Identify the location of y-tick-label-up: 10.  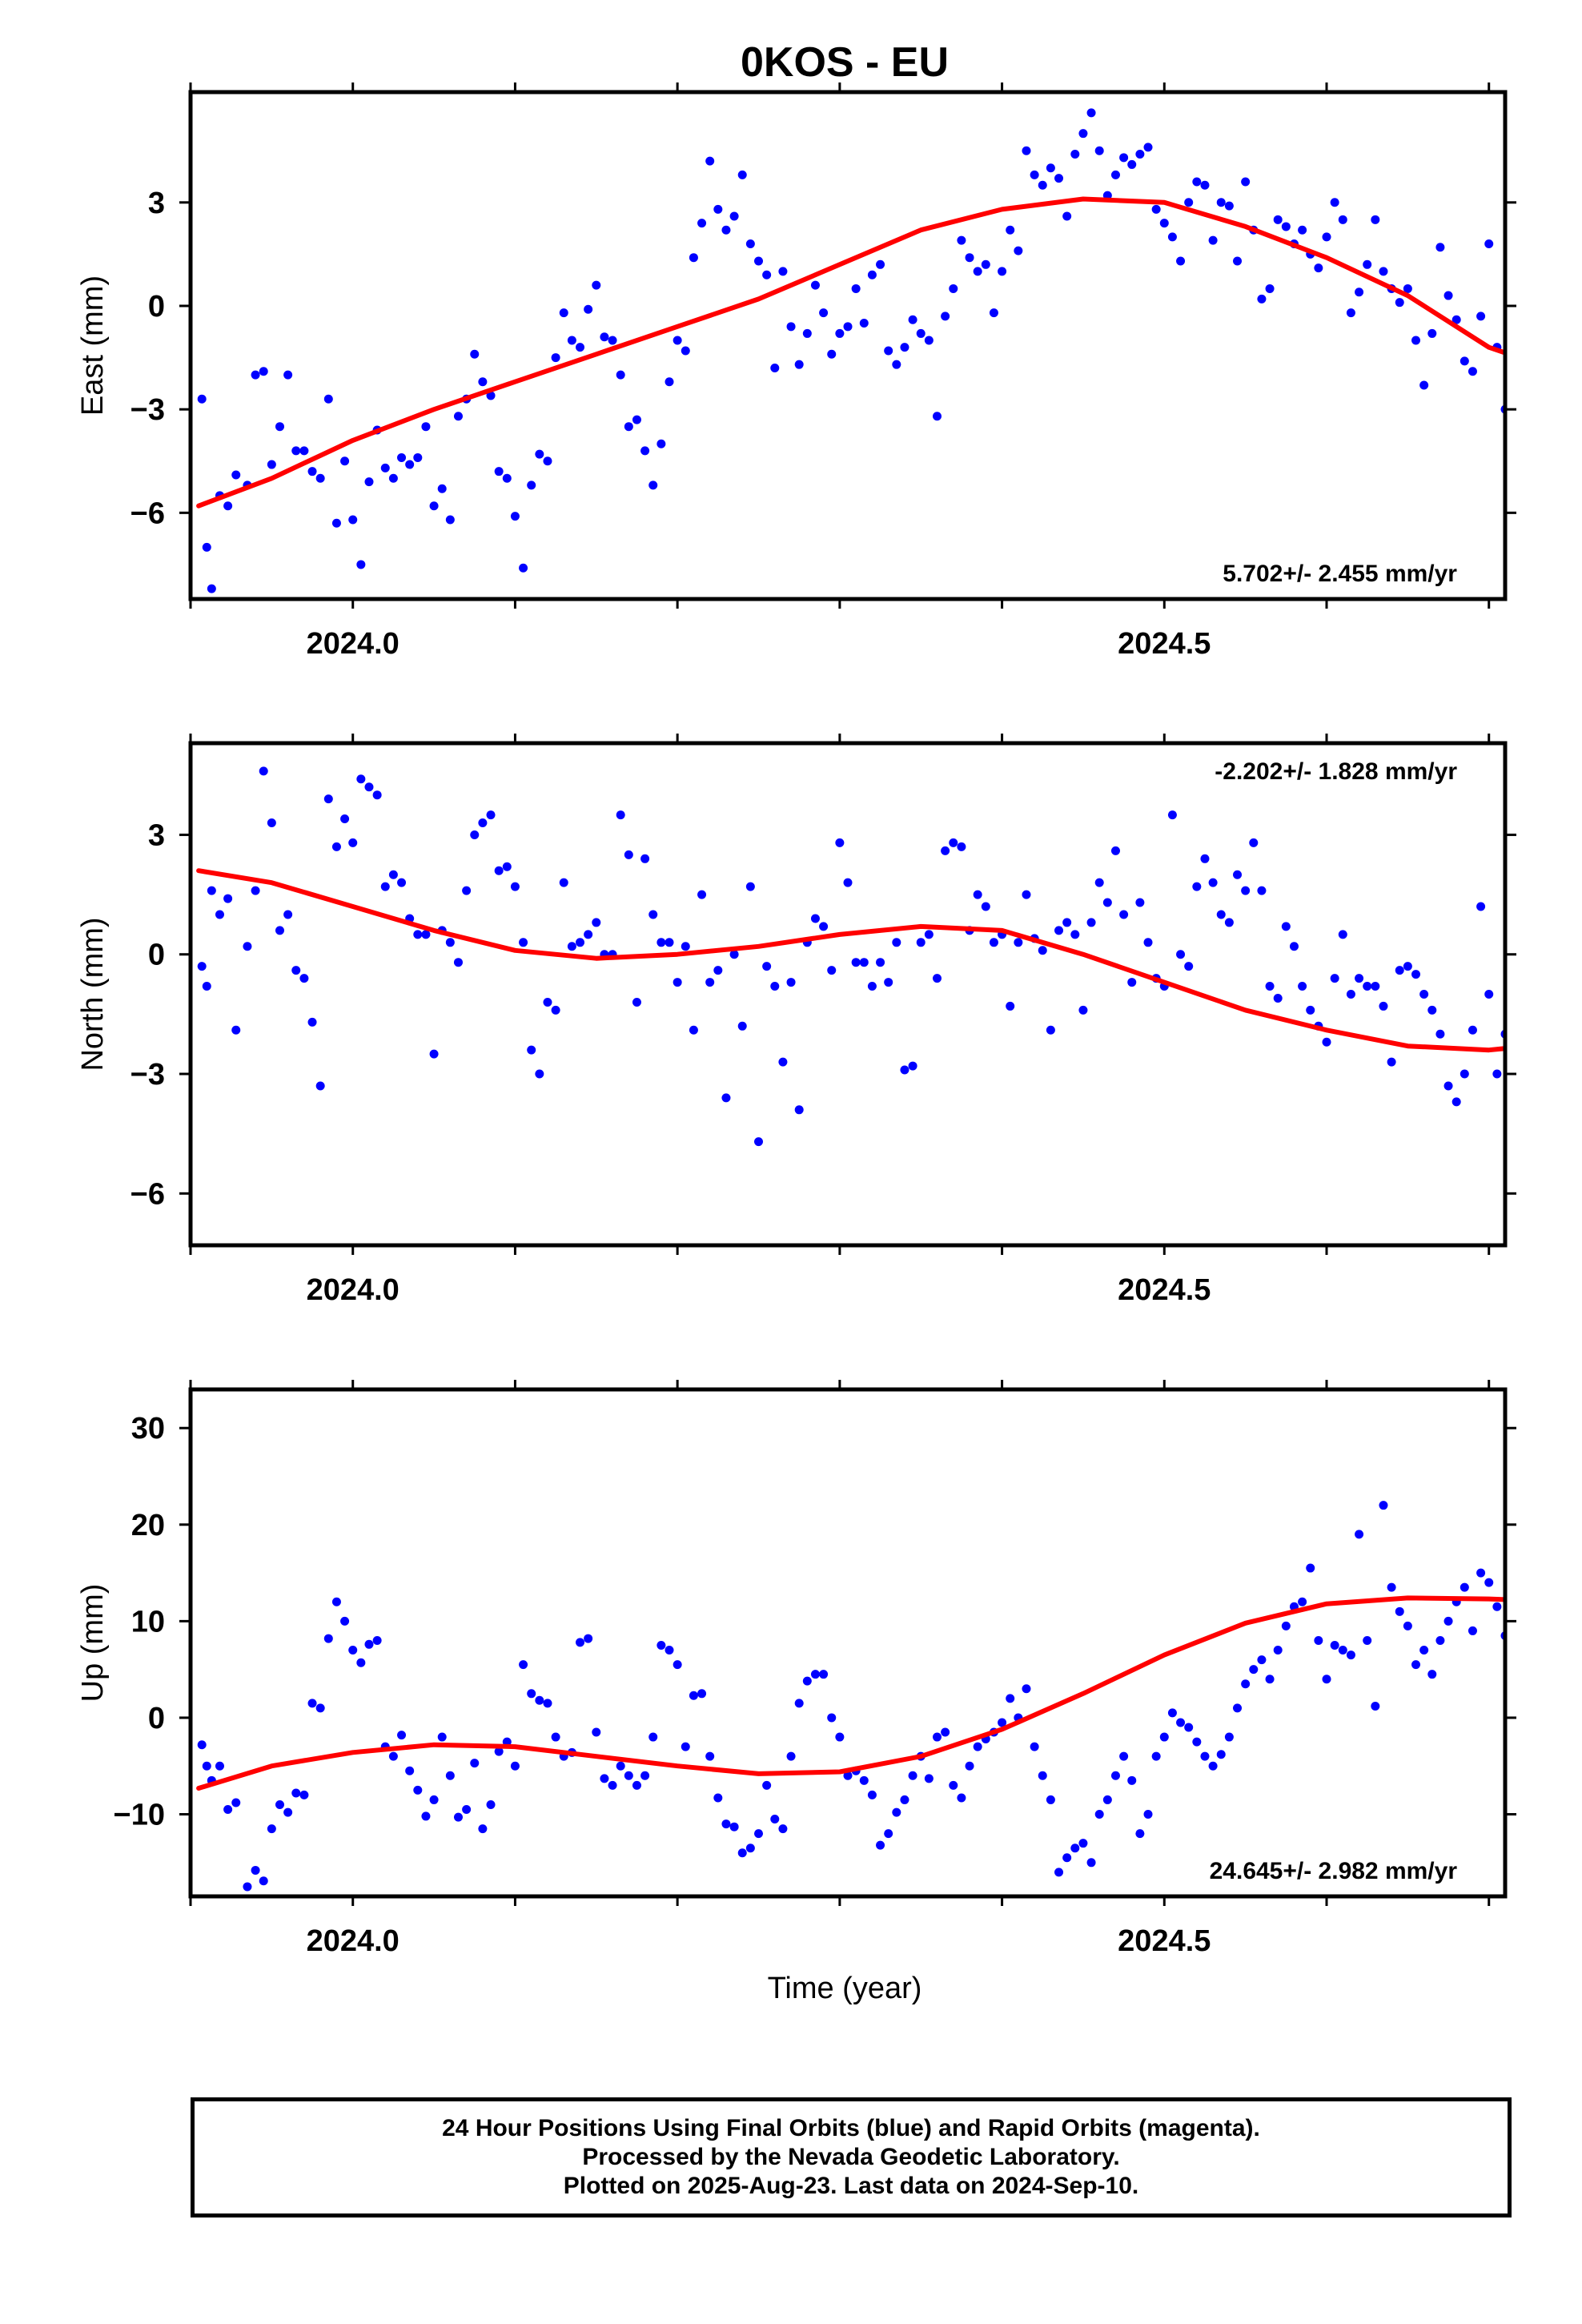
(148, 1621).